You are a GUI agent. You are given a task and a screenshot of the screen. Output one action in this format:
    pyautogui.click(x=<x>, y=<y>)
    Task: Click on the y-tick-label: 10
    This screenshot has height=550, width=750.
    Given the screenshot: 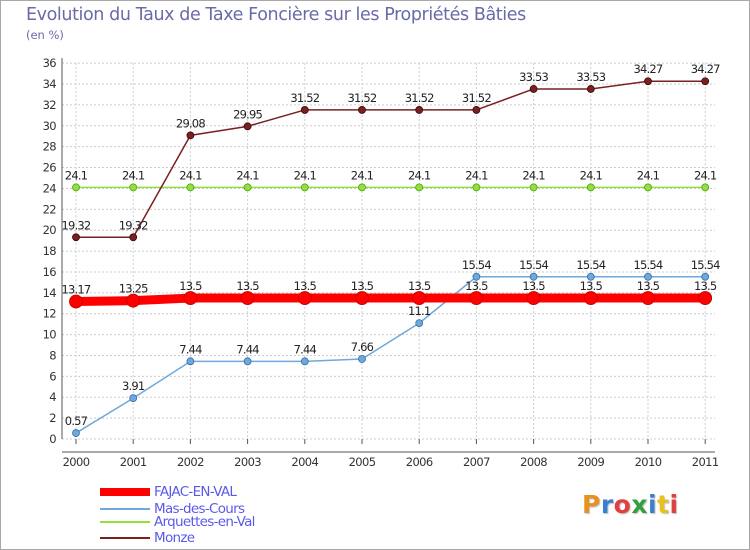 What is the action you would take?
    pyautogui.click(x=50, y=335)
    